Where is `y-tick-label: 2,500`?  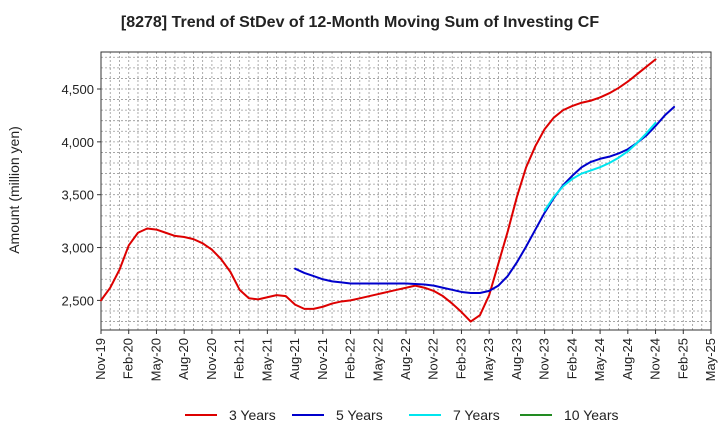 y-tick-label: 2,500 is located at coordinates (77, 300).